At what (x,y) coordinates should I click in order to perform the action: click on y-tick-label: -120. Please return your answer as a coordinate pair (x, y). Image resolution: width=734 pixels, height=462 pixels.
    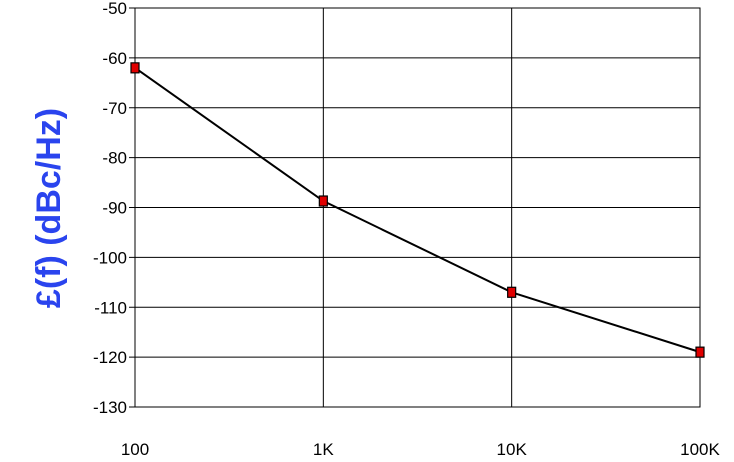
    Looking at the image, I should click on (110, 357).